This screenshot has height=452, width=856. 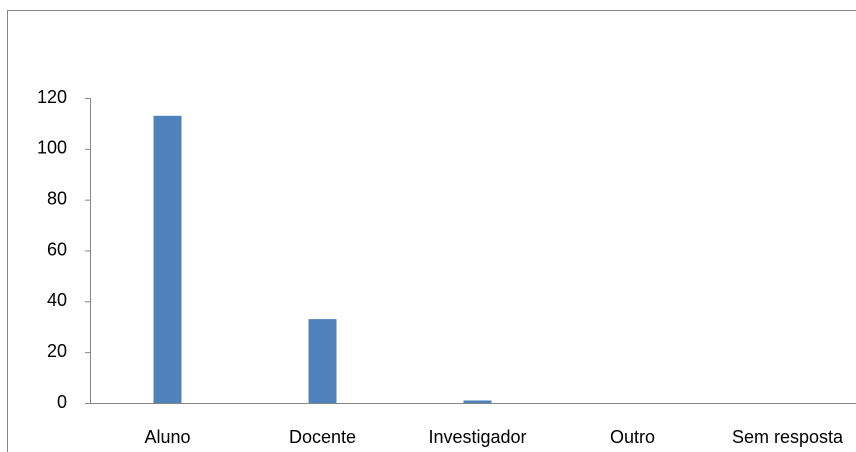 What do you see at coordinates (57, 198) in the screenshot?
I see `y-tick-label: 80` at bounding box center [57, 198].